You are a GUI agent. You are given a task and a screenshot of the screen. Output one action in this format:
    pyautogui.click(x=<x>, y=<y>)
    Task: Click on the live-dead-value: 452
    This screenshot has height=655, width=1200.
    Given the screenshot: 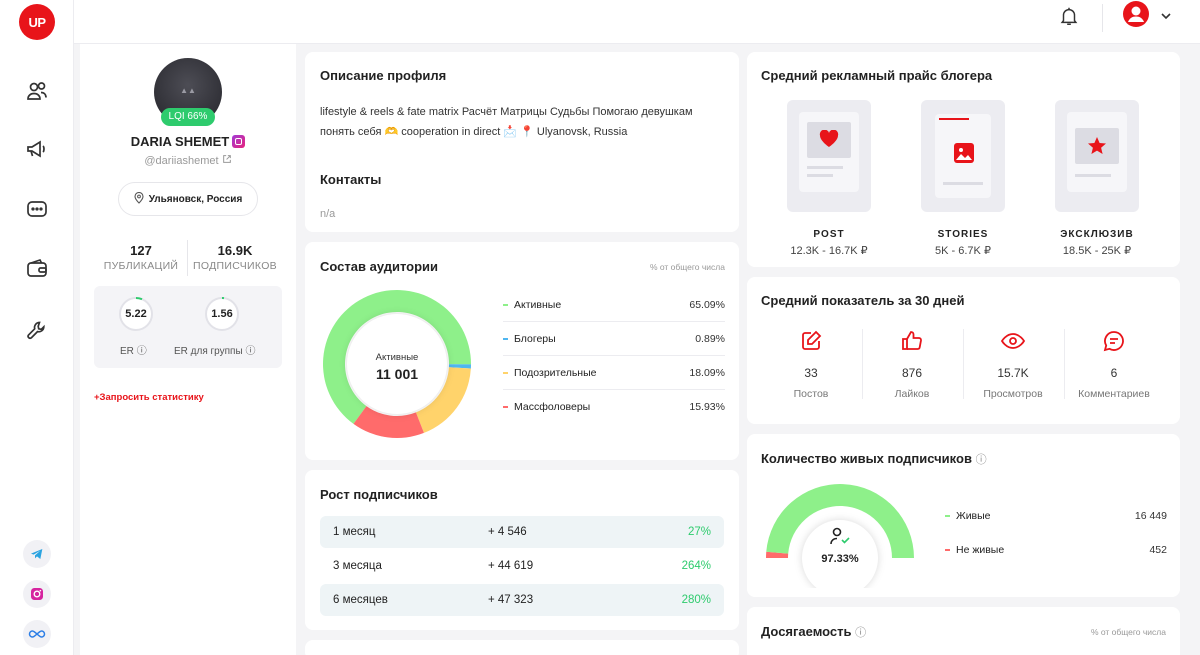 What is the action you would take?
    pyautogui.click(x=1158, y=550)
    